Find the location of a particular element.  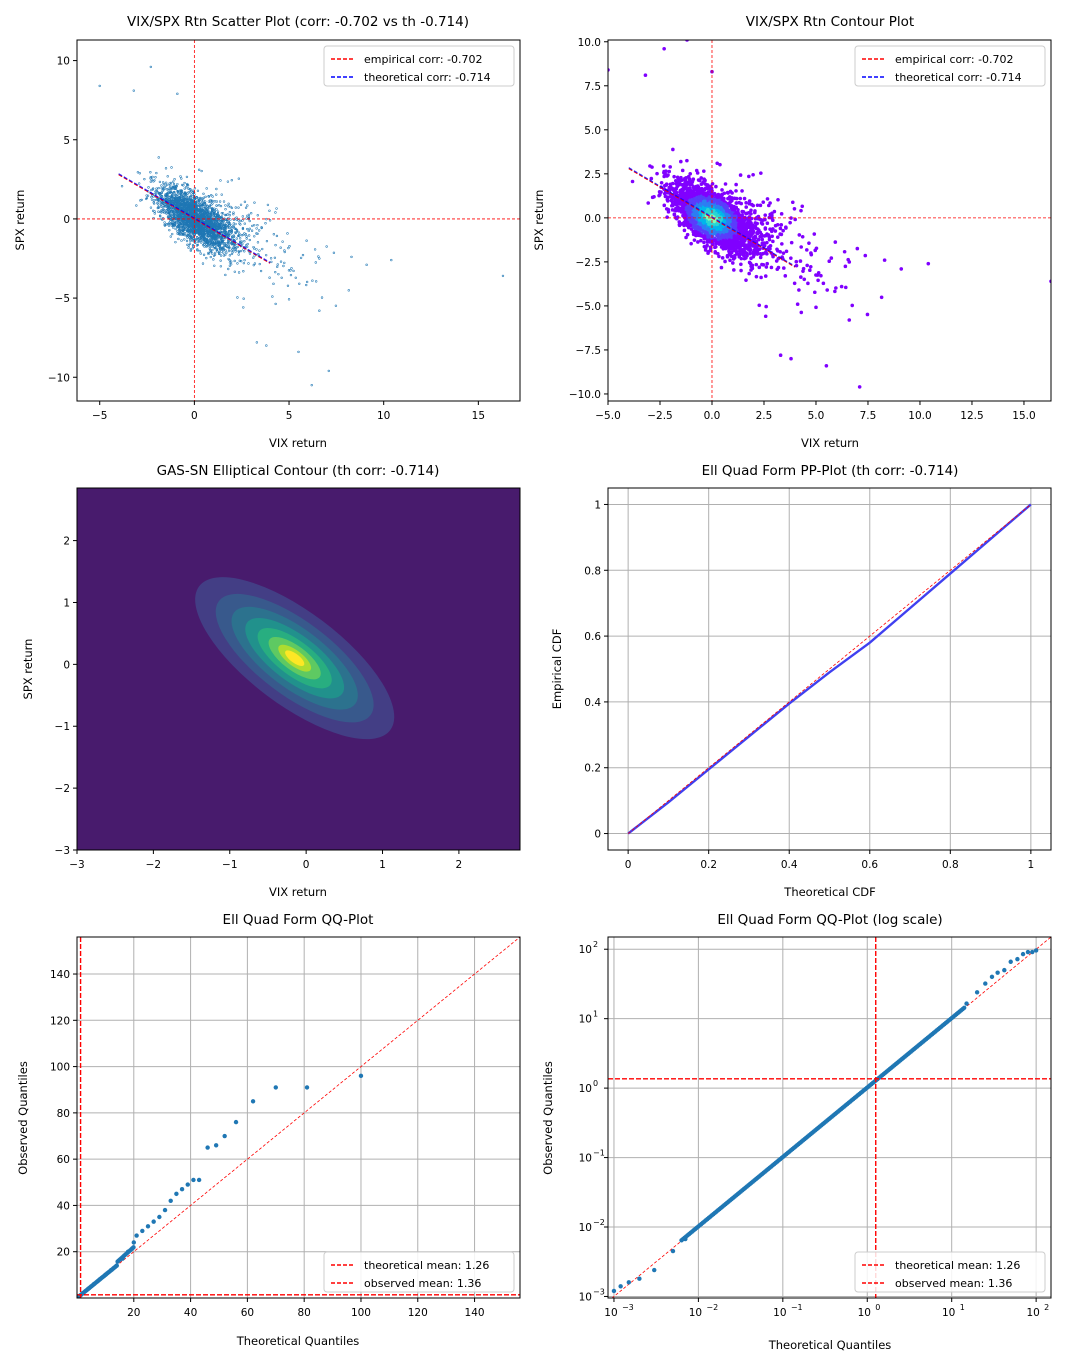

x-tick-label: 7.5 is located at coordinates (868, 416).